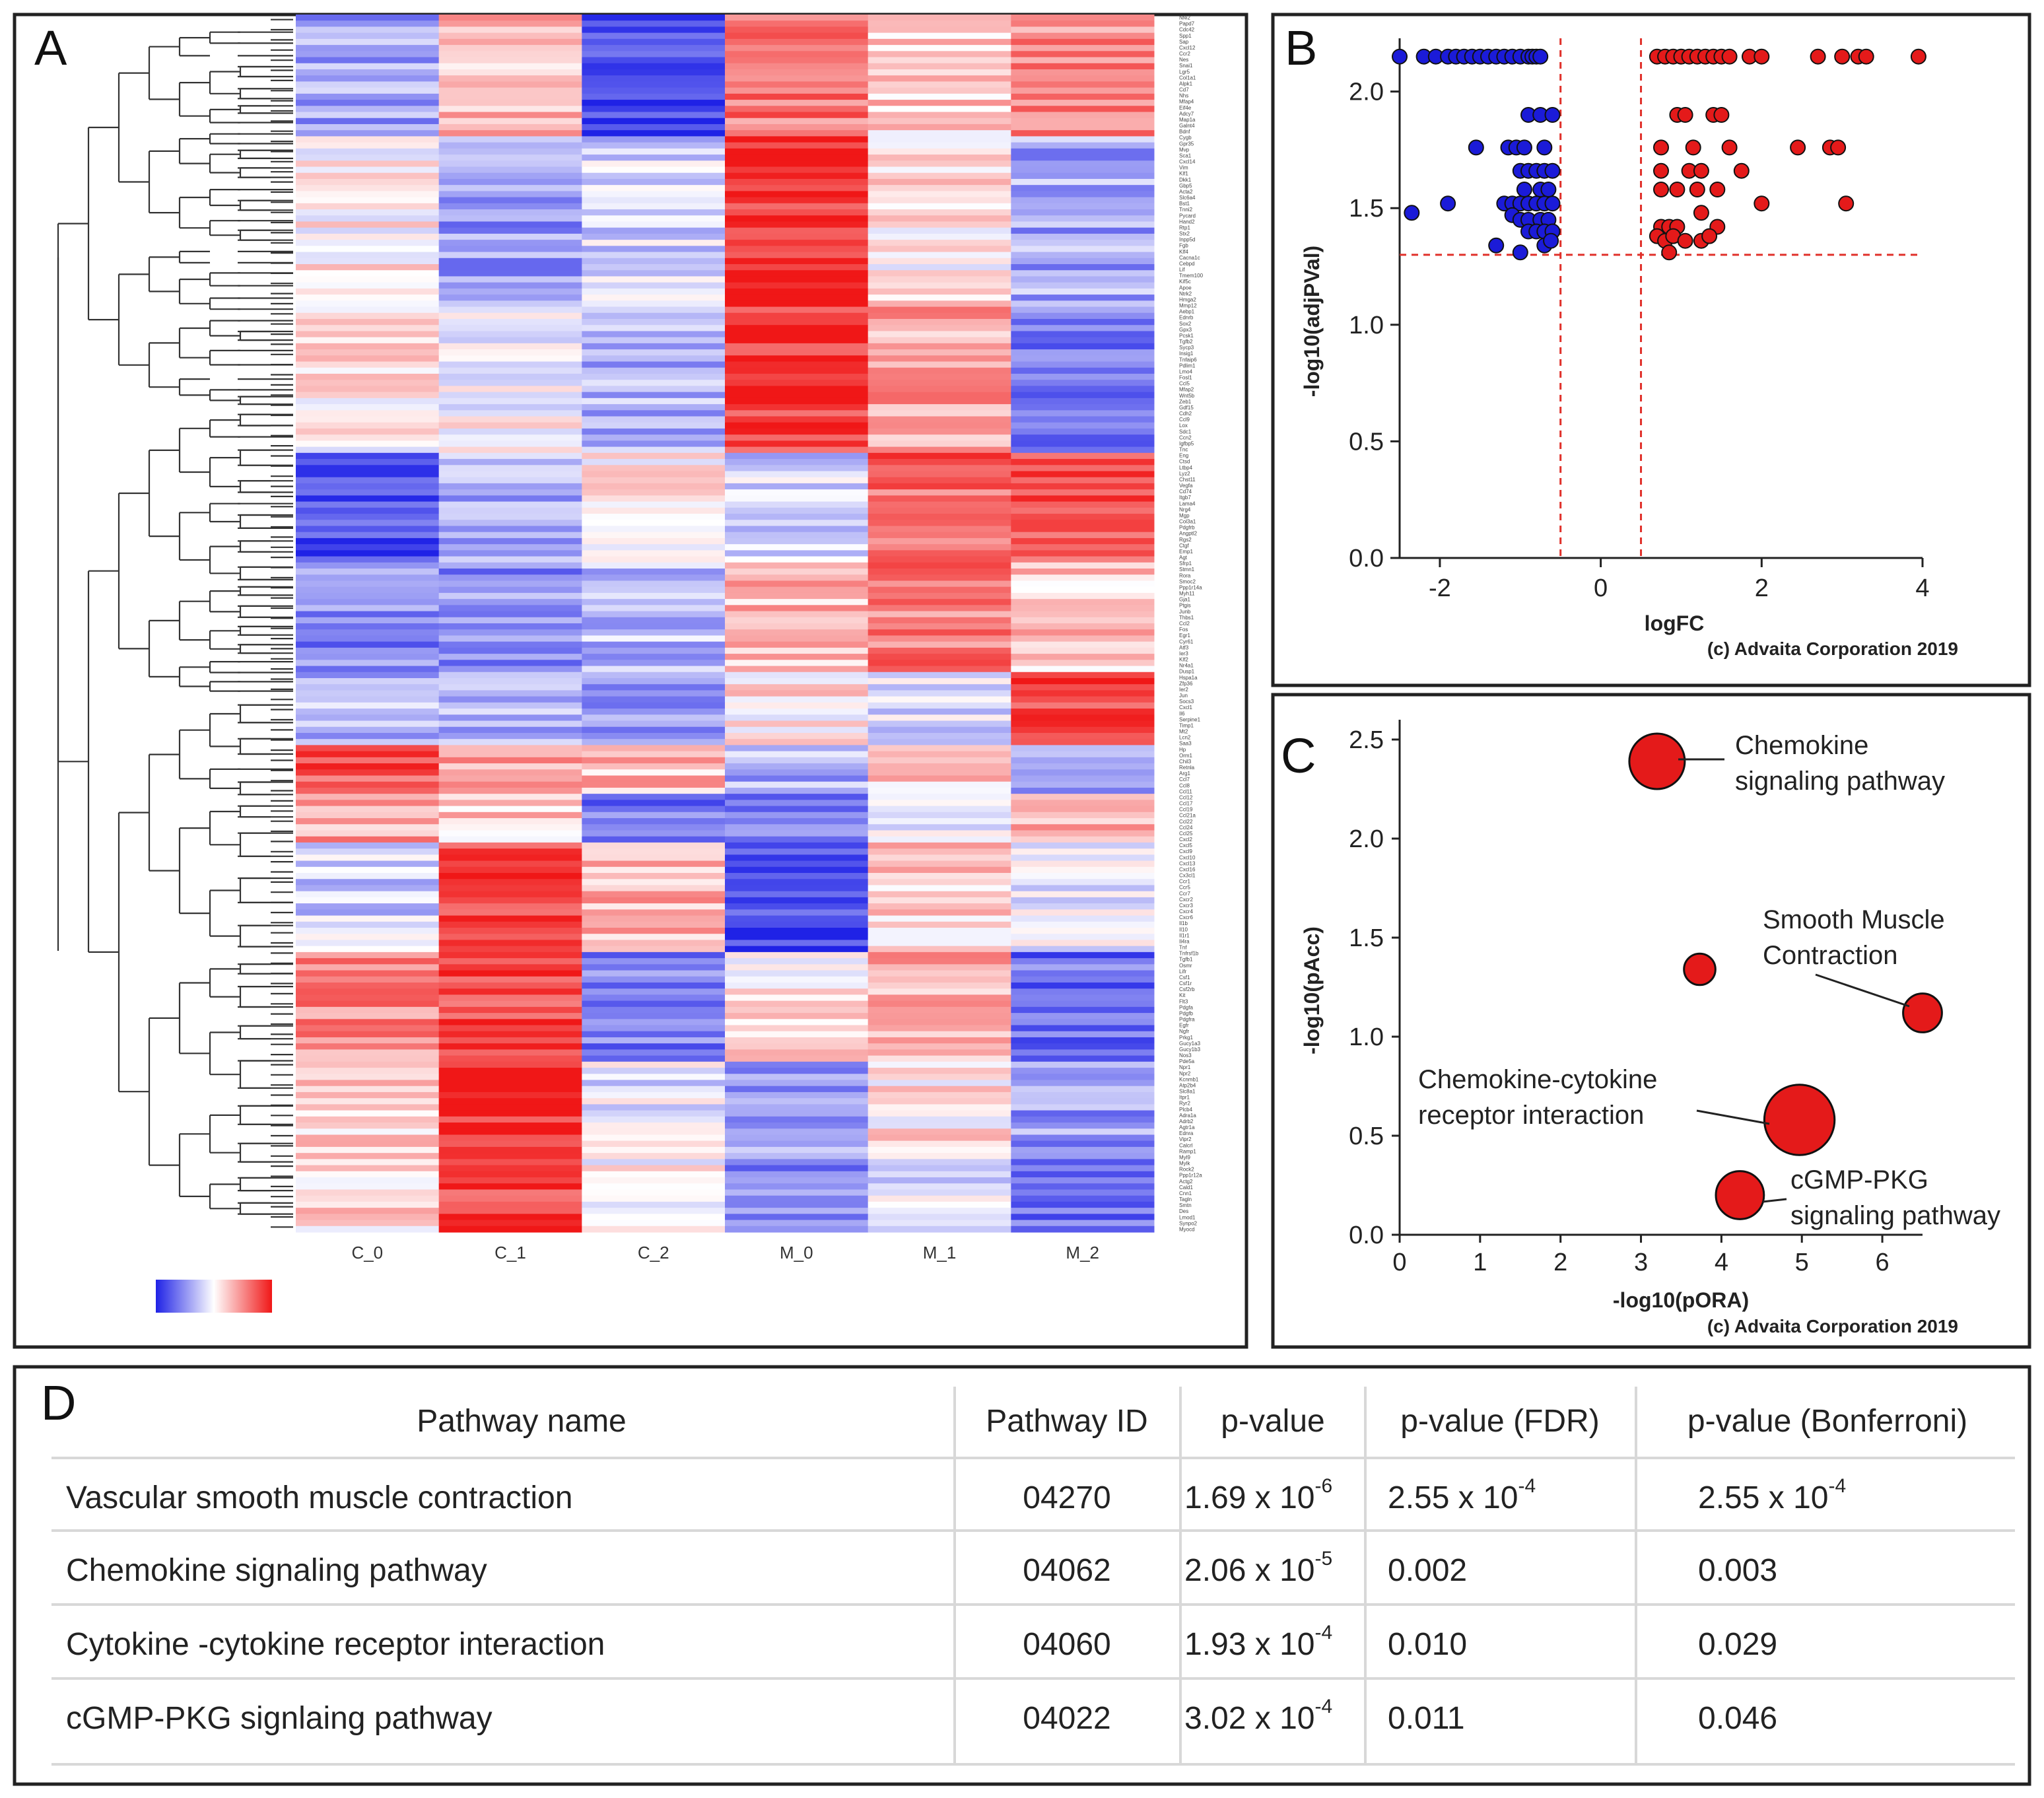 The image size is (2044, 1798). I want to click on table-cell-pathway-name: Chemokine signaling pathway, so click(276, 1571).